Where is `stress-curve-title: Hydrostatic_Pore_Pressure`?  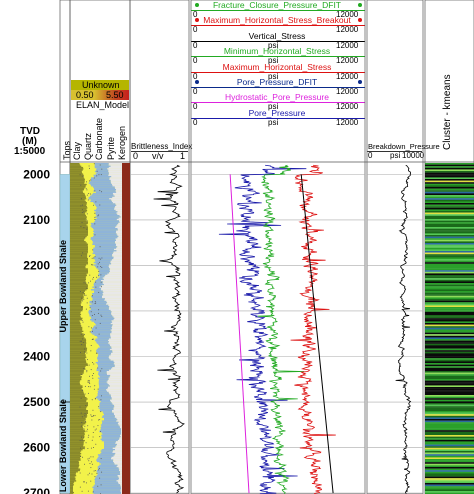
stress-curve-title: Hydrostatic_Pore_Pressure is located at coordinates (277, 97).